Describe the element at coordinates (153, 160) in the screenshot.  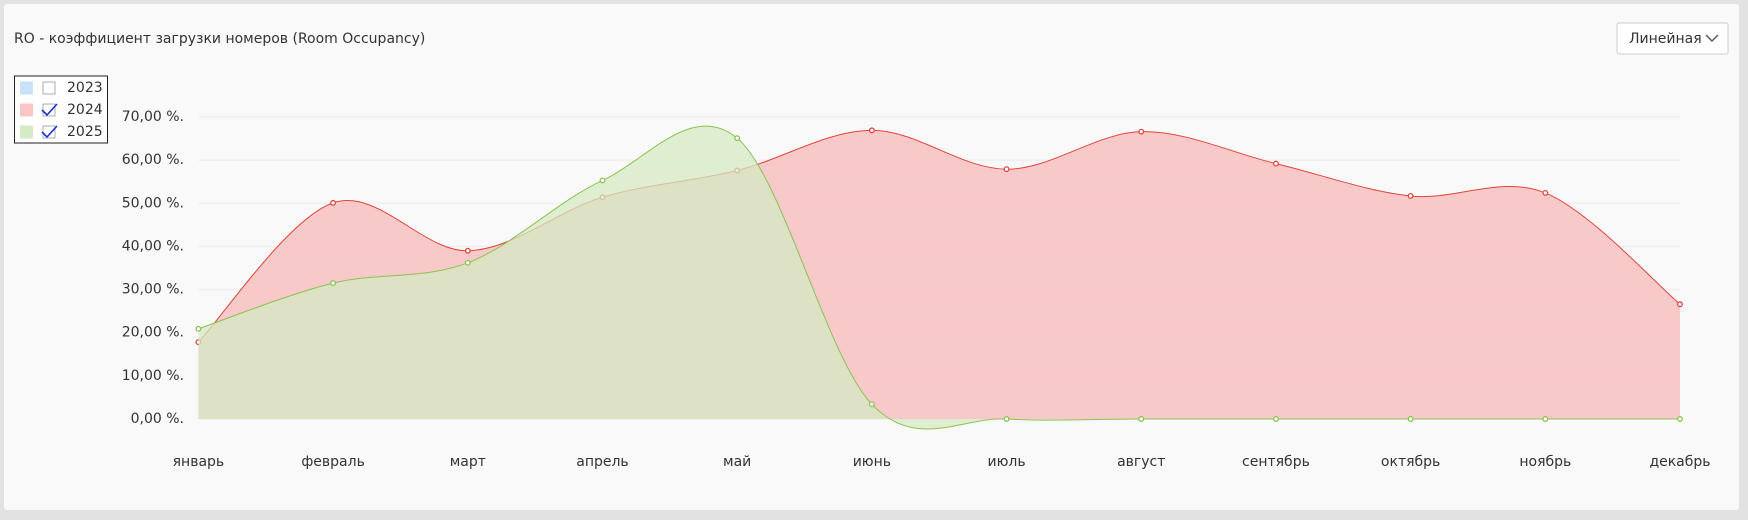
I see `y-tick-label: 60,00 %.` at that location.